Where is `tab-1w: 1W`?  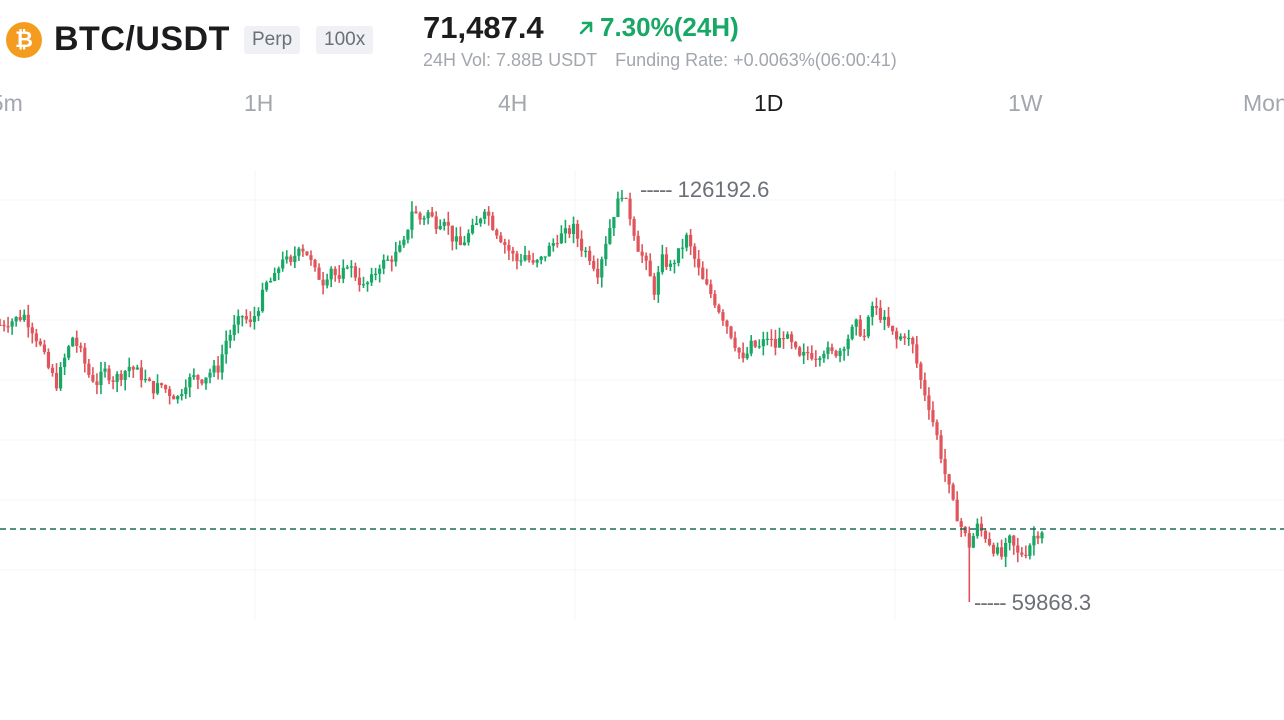
tab-1w: 1W is located at coordinates (1025, 103).